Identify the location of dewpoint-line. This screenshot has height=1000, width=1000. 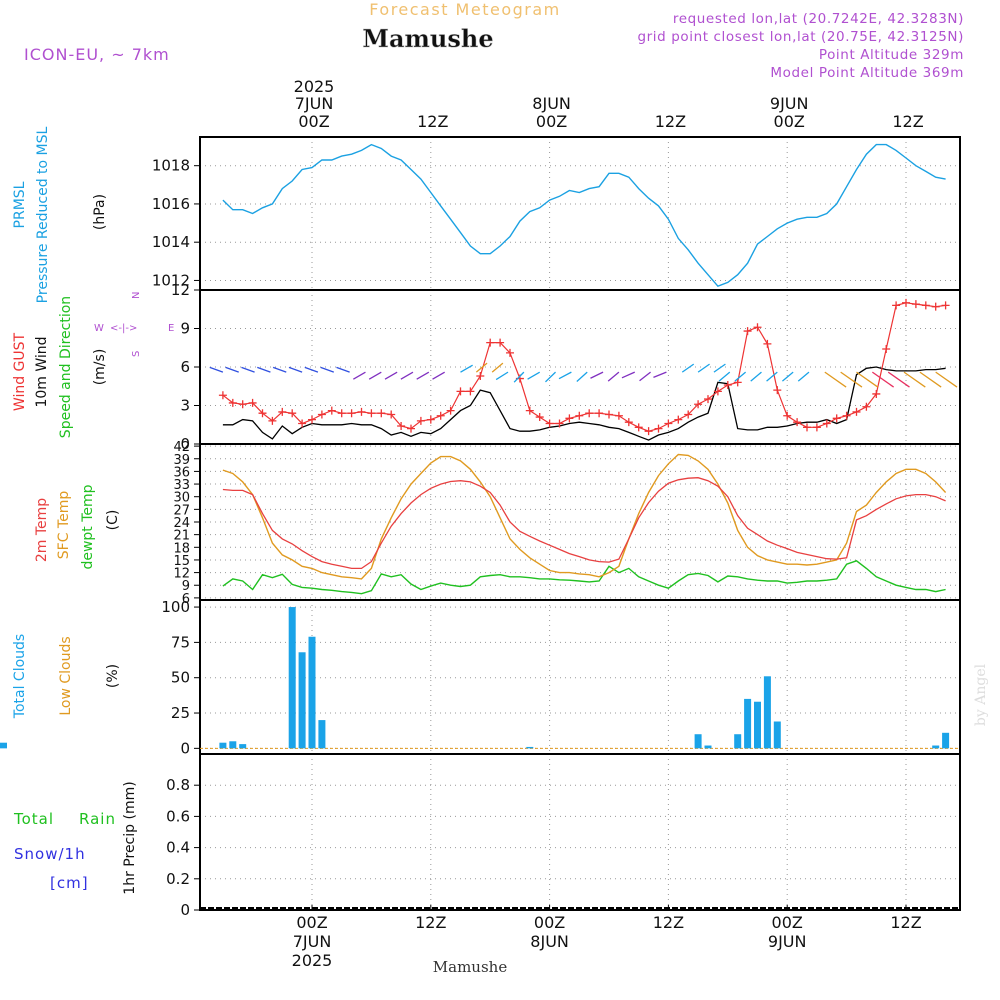
(584, 577).